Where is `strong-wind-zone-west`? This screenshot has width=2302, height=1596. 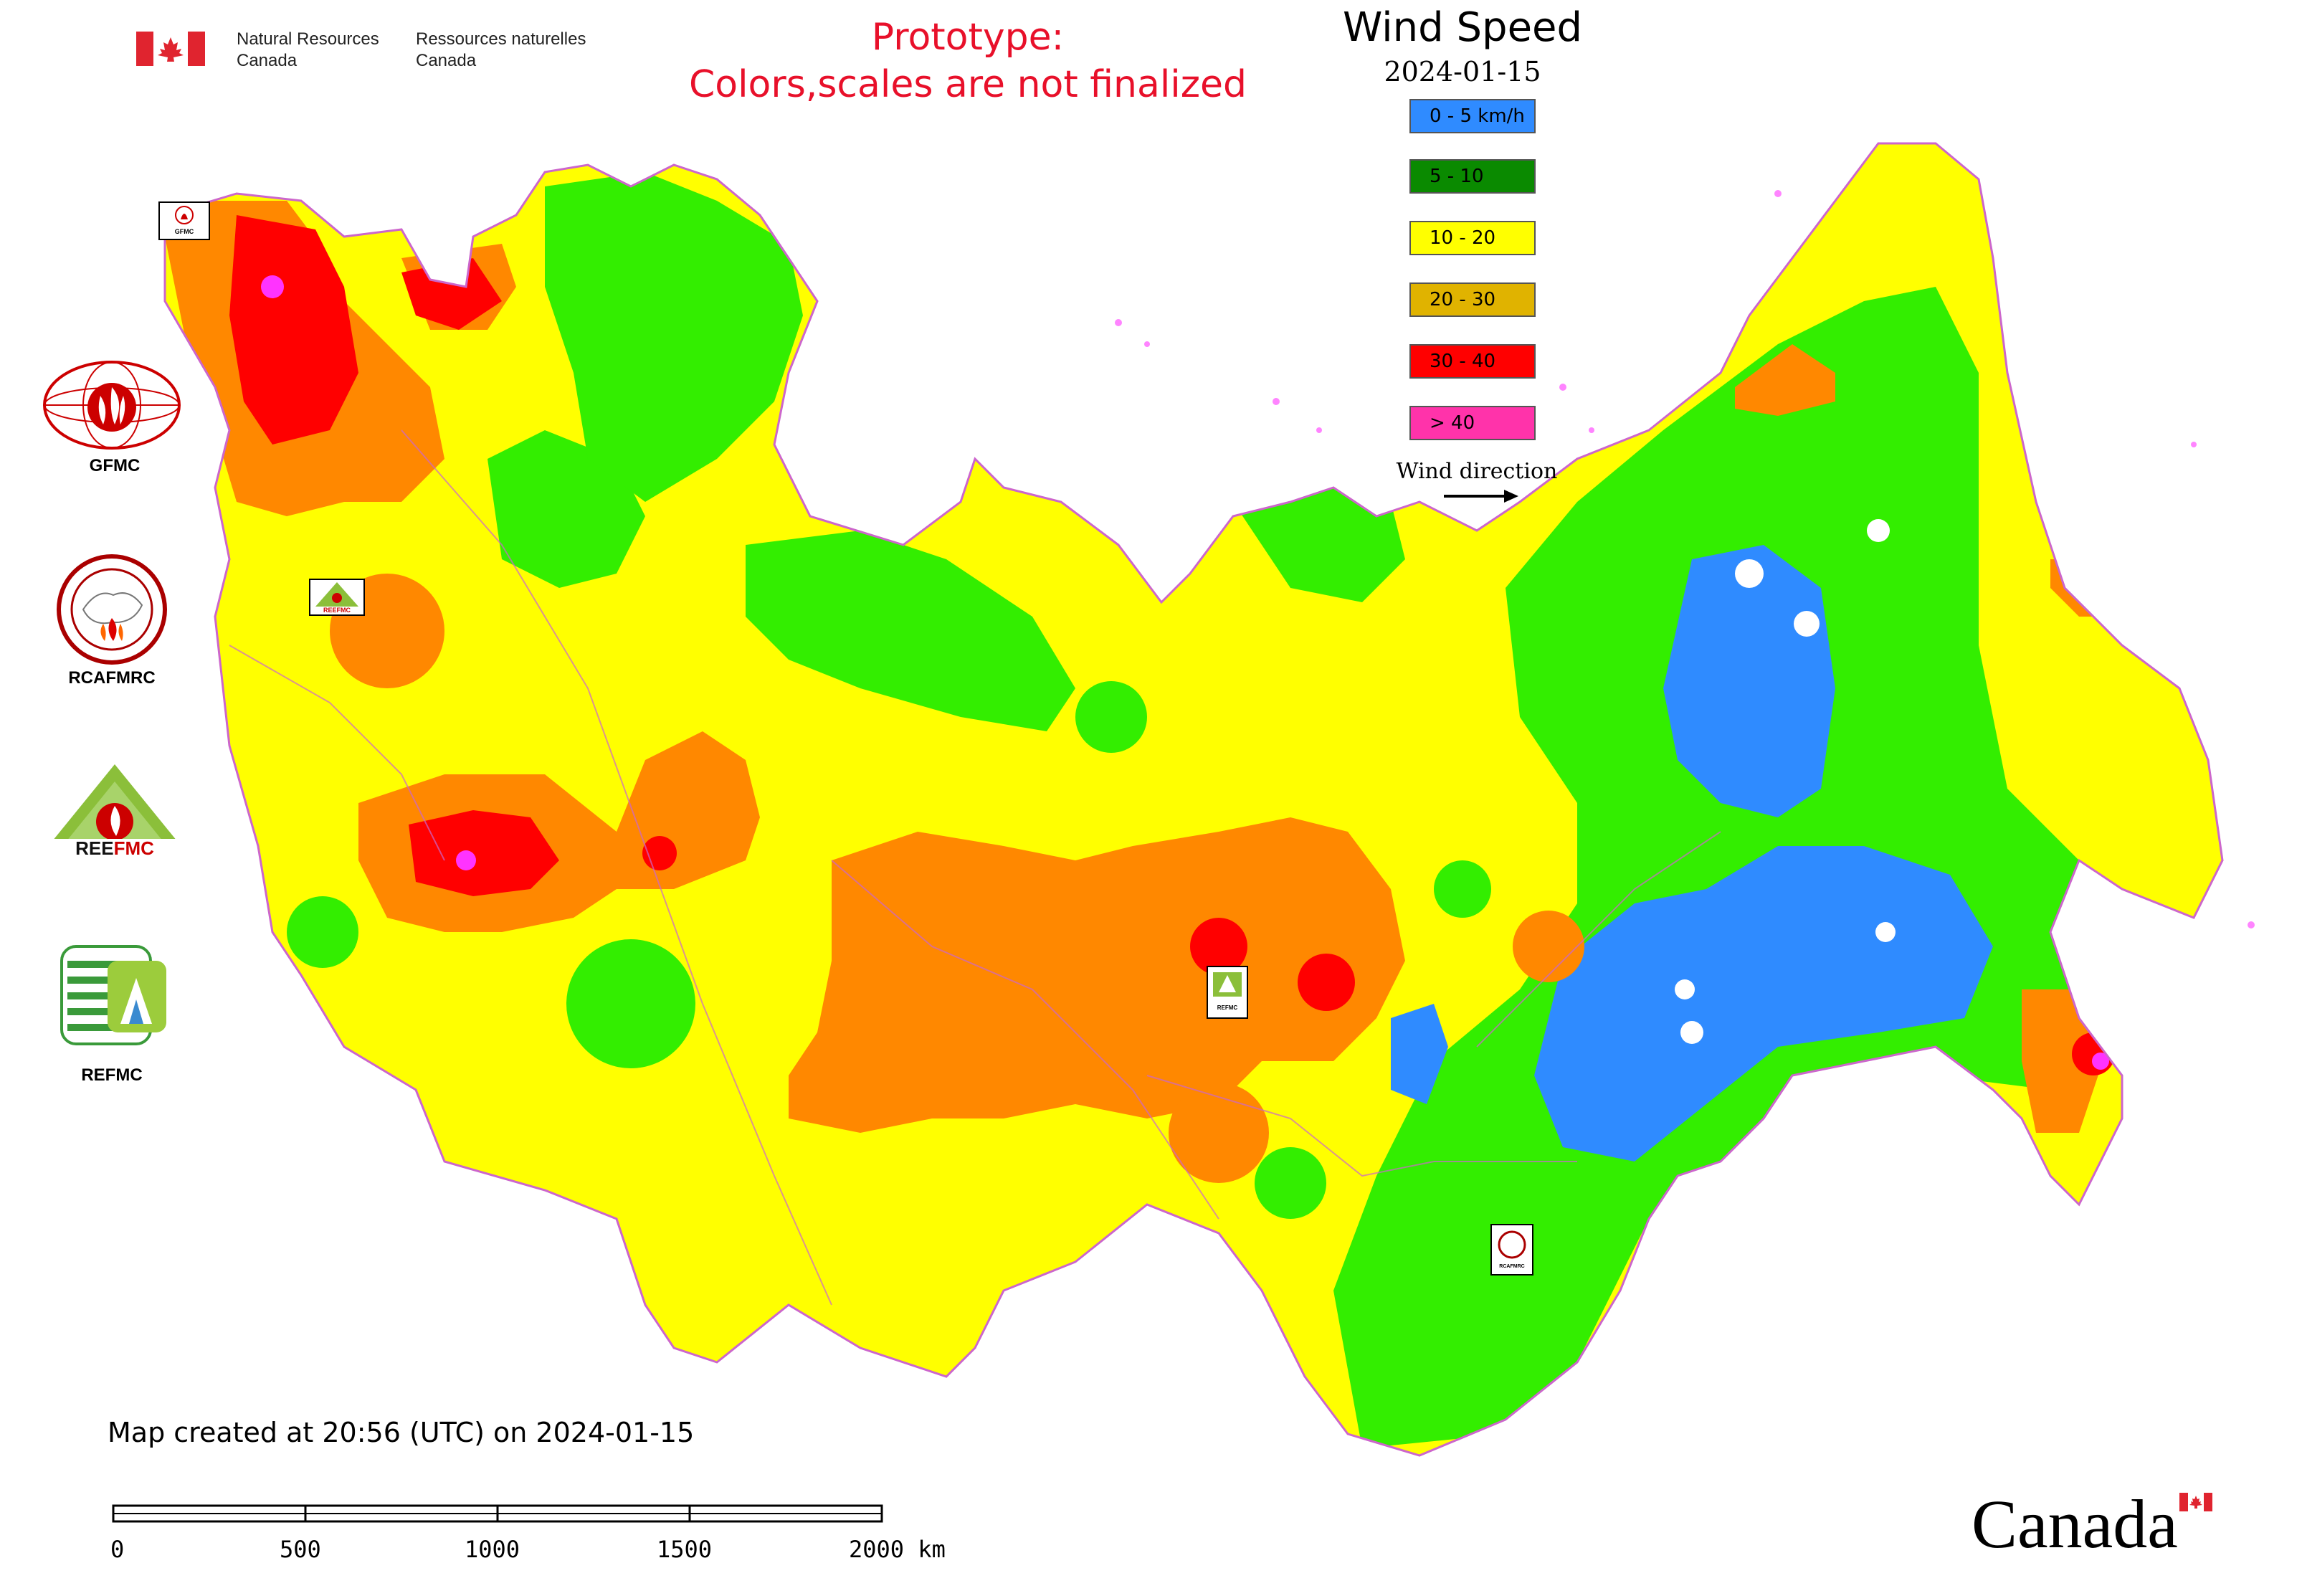 strong-wind-zone-west is located at coordinates (484, 853).